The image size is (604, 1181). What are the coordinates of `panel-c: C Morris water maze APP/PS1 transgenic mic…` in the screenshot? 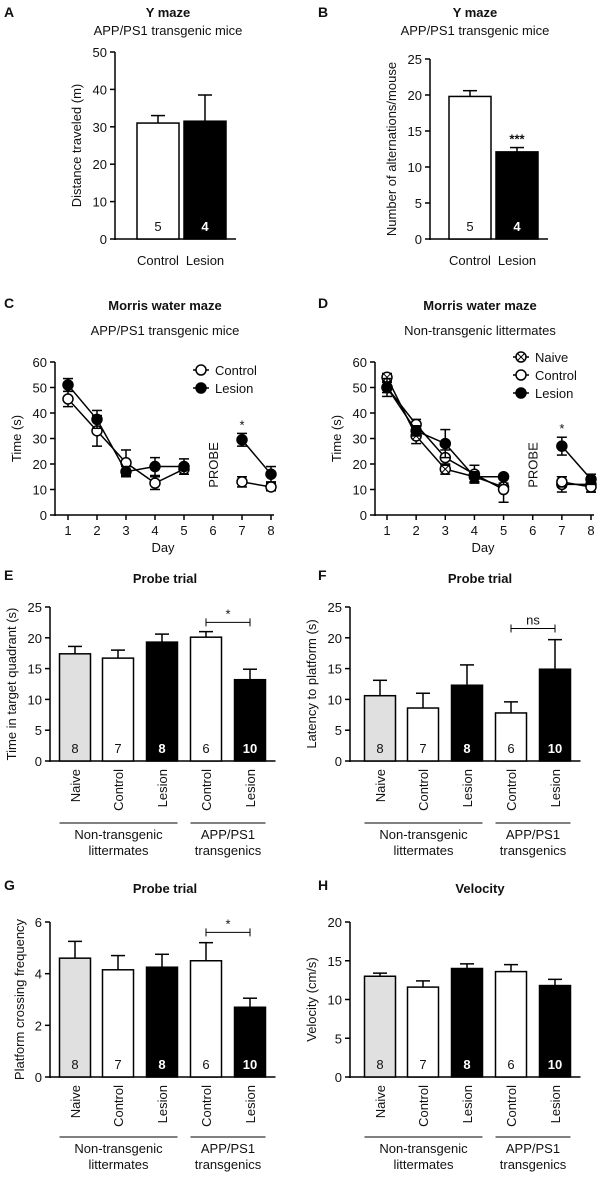 It's located at (140, 425).